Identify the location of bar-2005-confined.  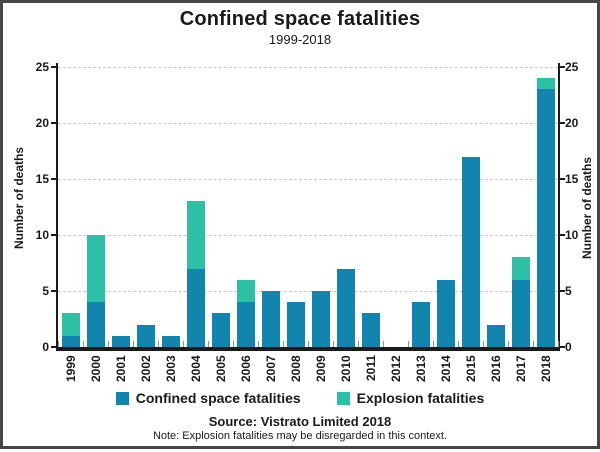
(220, 330).